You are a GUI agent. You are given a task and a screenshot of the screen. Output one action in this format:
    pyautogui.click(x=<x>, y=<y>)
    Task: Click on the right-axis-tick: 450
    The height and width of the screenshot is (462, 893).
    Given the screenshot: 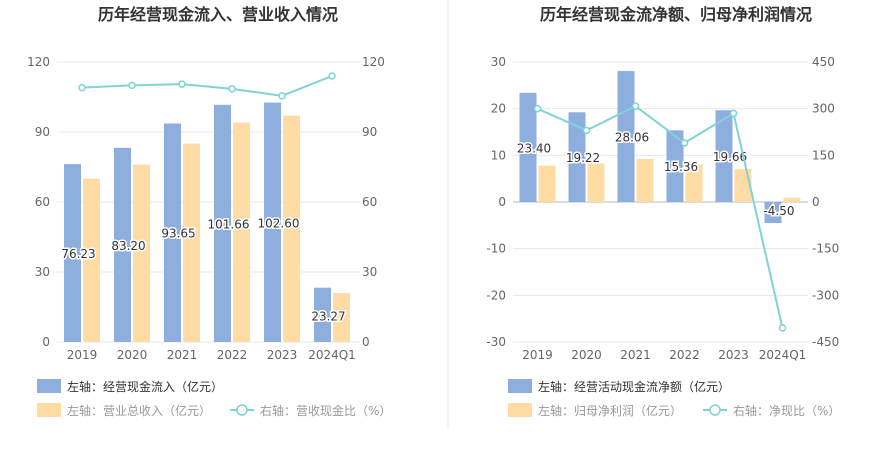 What is the action you would take?
    pyautogui.click(x=823, y=62)
    